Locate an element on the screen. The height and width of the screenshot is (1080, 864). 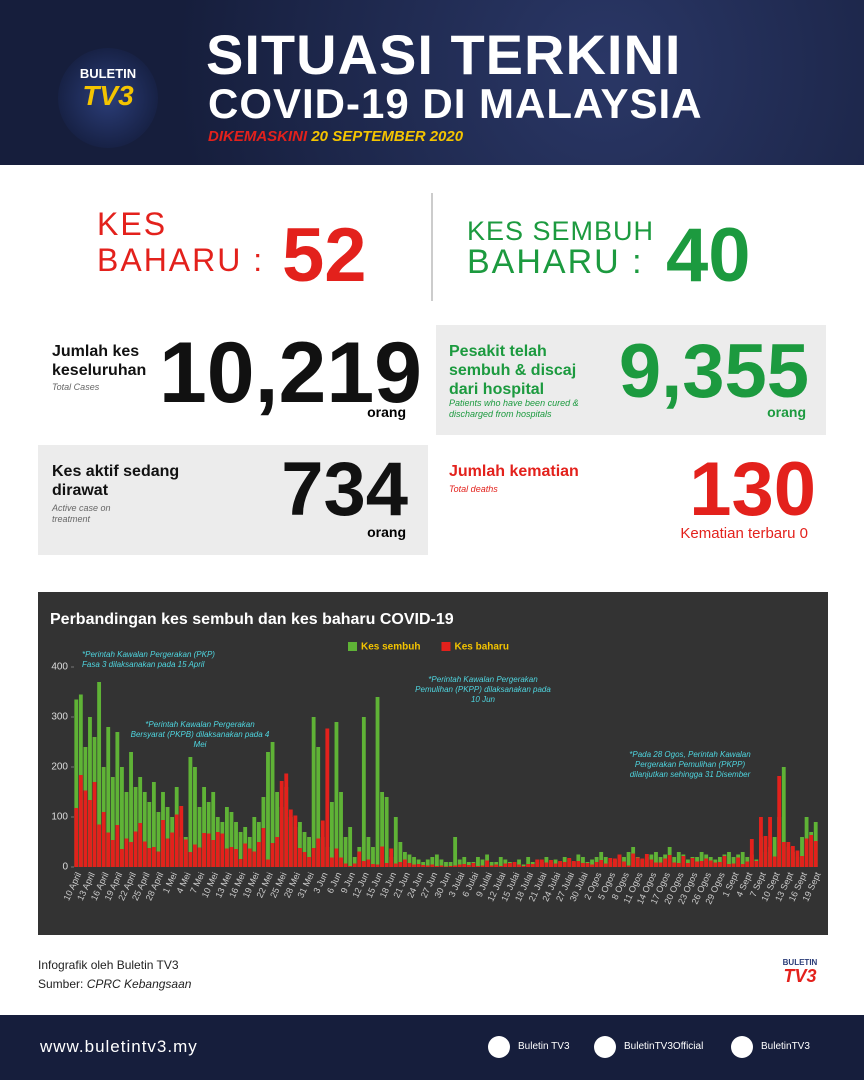
social-handle: Buletin TV3 is located at coordinates (544, 1046).